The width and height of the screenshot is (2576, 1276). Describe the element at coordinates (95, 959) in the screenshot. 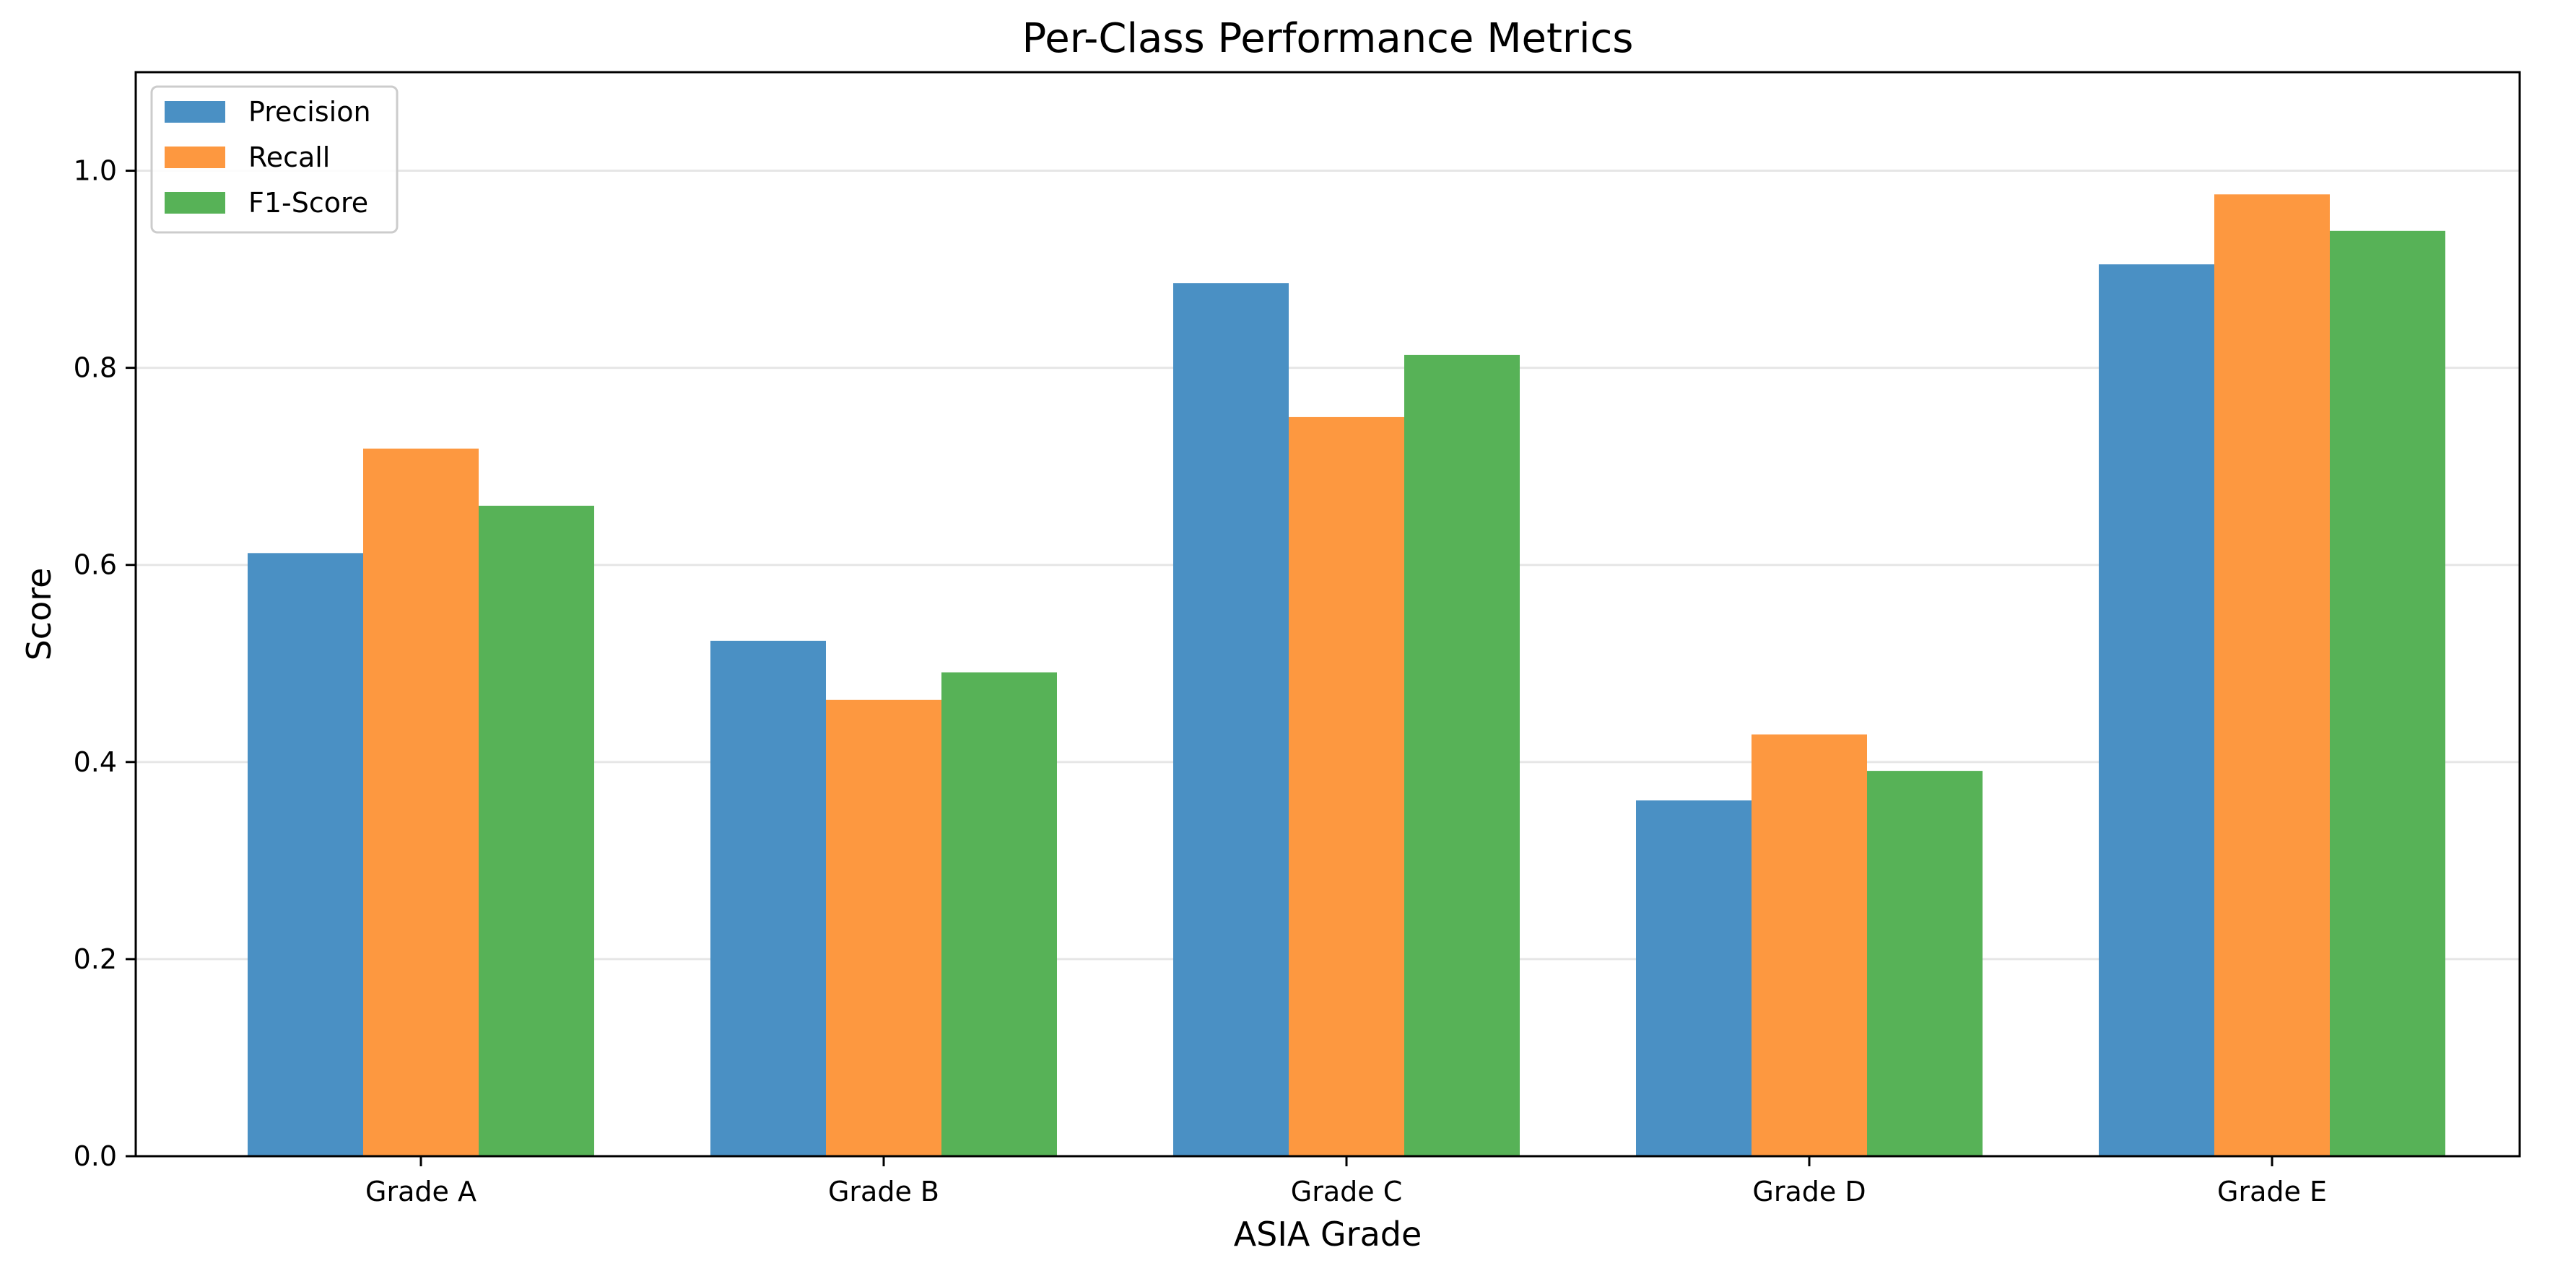

I see `y-tick-label: 0.2` at that location.